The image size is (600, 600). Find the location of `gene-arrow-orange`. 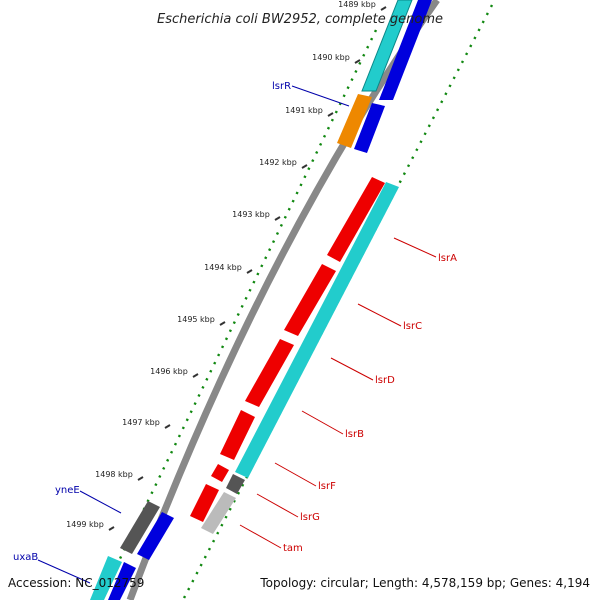

gene-arrow-orange is located at coordinates (354, 121).